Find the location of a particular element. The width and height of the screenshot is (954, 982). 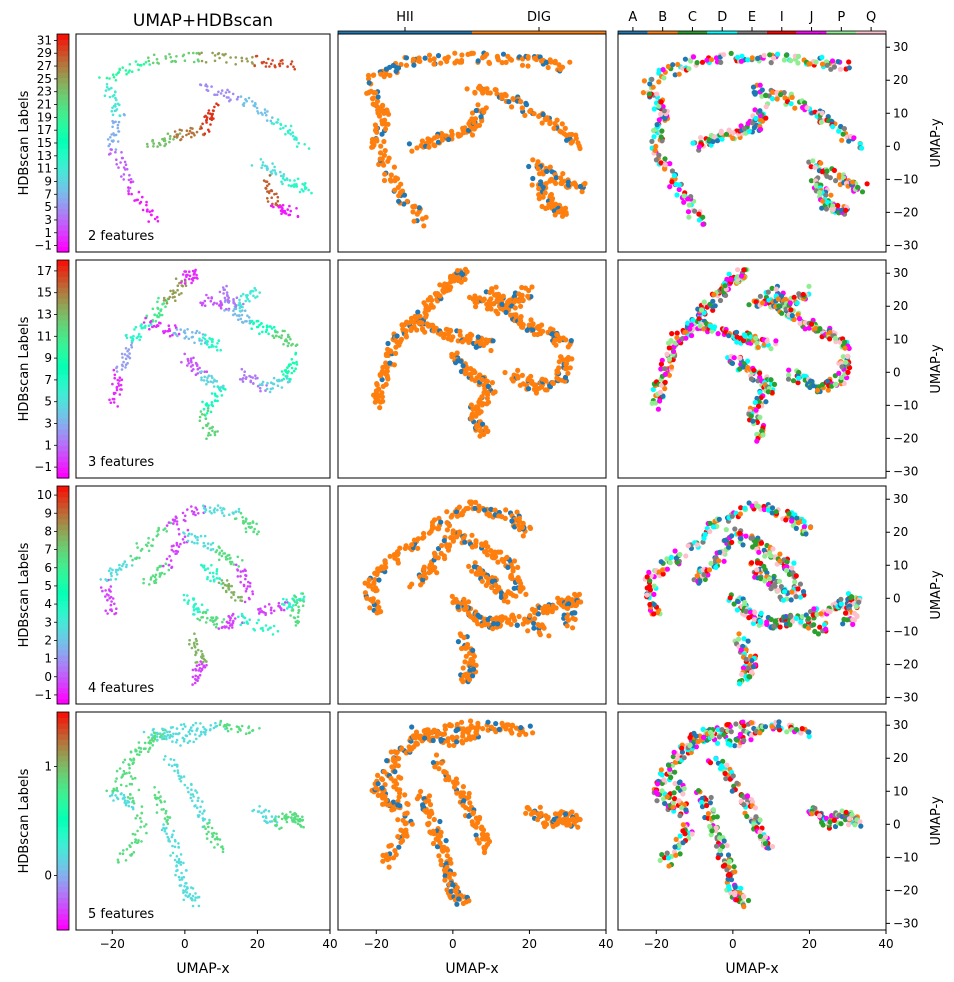

colorbar-tick-label: 25 is located at coordinates (44, 79).